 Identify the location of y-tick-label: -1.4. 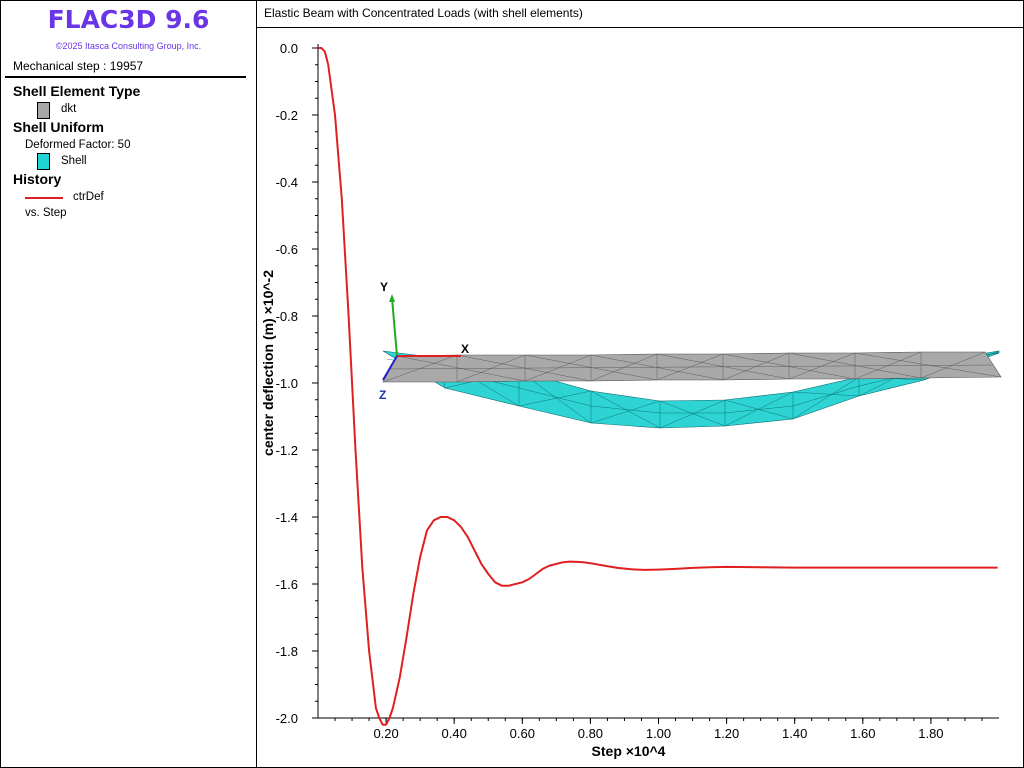
(287, 517).